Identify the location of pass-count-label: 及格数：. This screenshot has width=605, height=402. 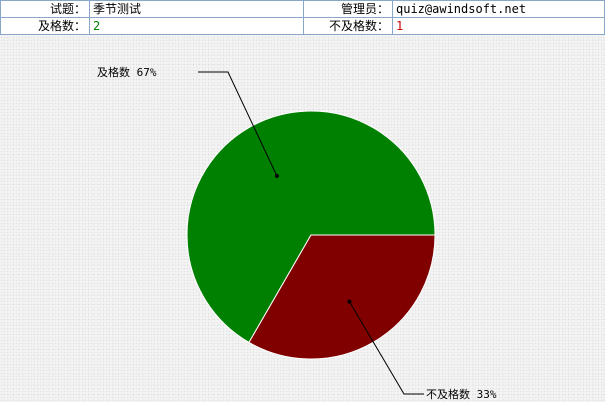
(45, 26).